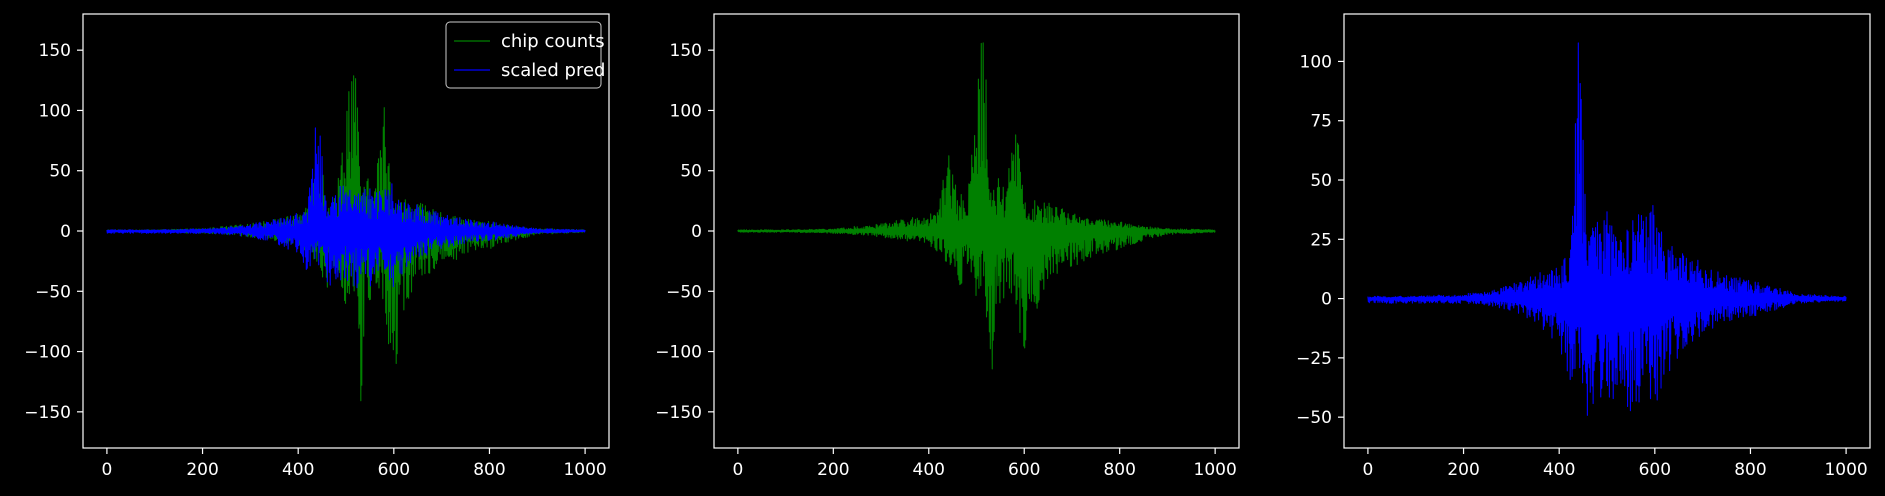 This screenshot has height=496, width=1885. What do you see at coordinates (553, 41) in the screenshot?
I see `legend-label: chip counts` at bounding box center [553, 41].